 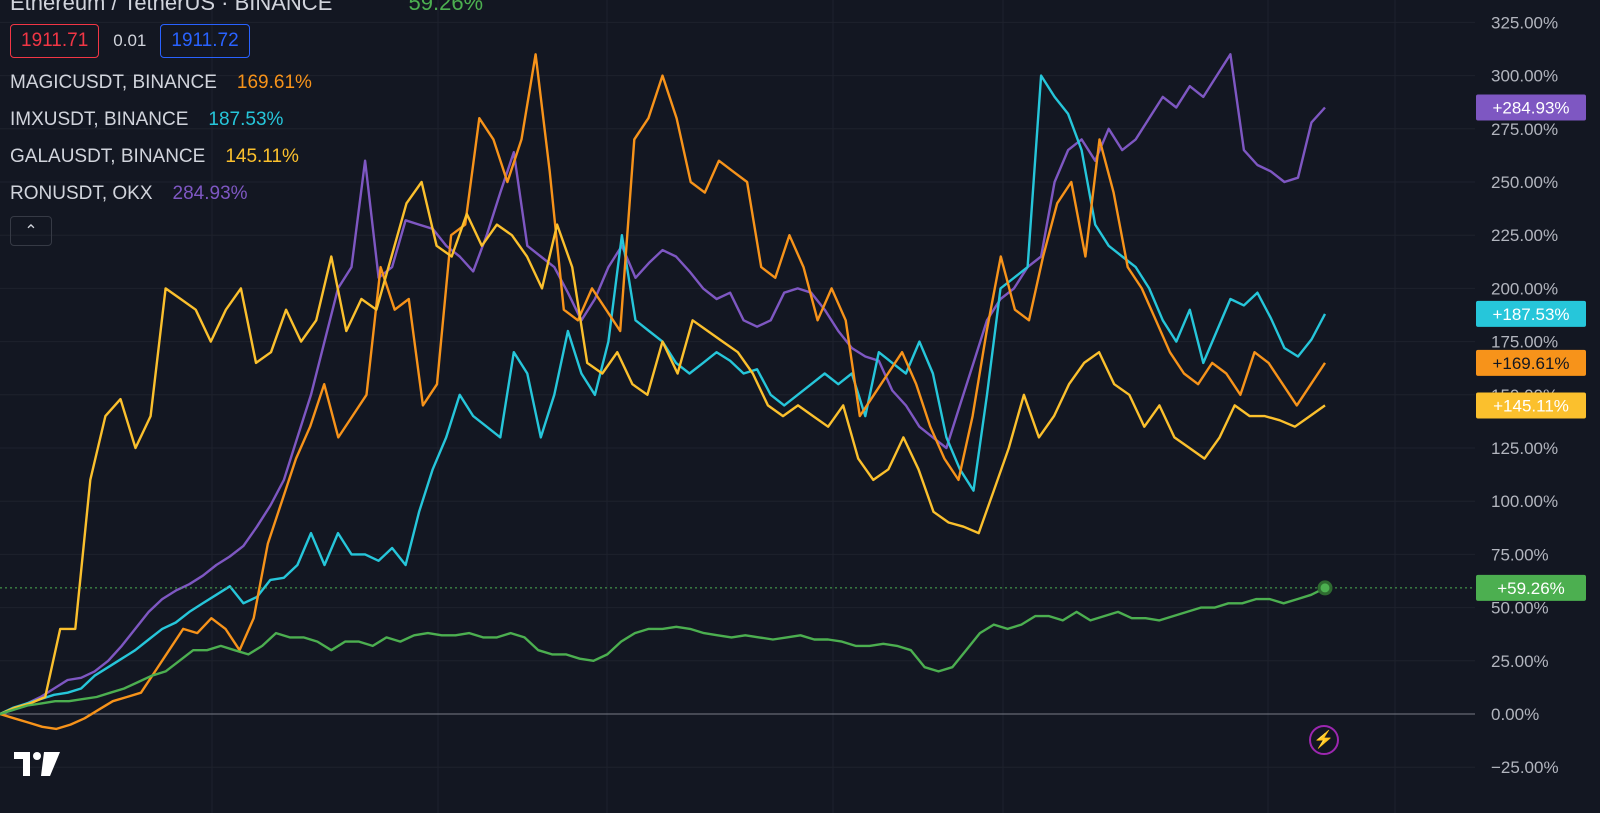 What do you see at coordinates (1324, 740) in the screenshot?
I see `lightning-icon: ⚡` at bounding box center [1324, 740].